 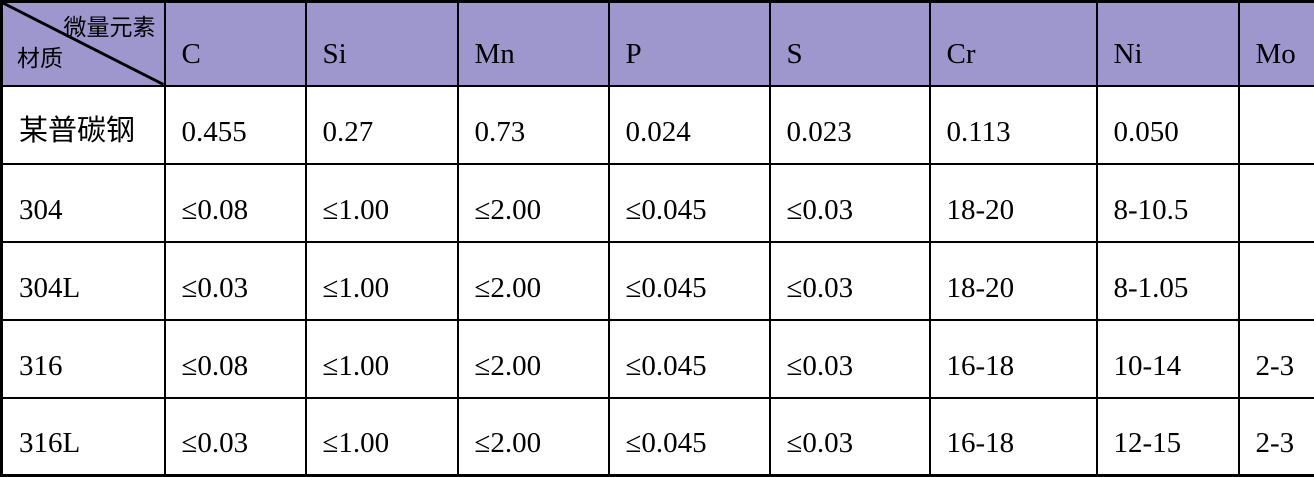 What do you see at coordinates (1168, 281) in the screenshot?
I see `value-cell-ni: 8-1.05` at bounding box center [1168, 281].